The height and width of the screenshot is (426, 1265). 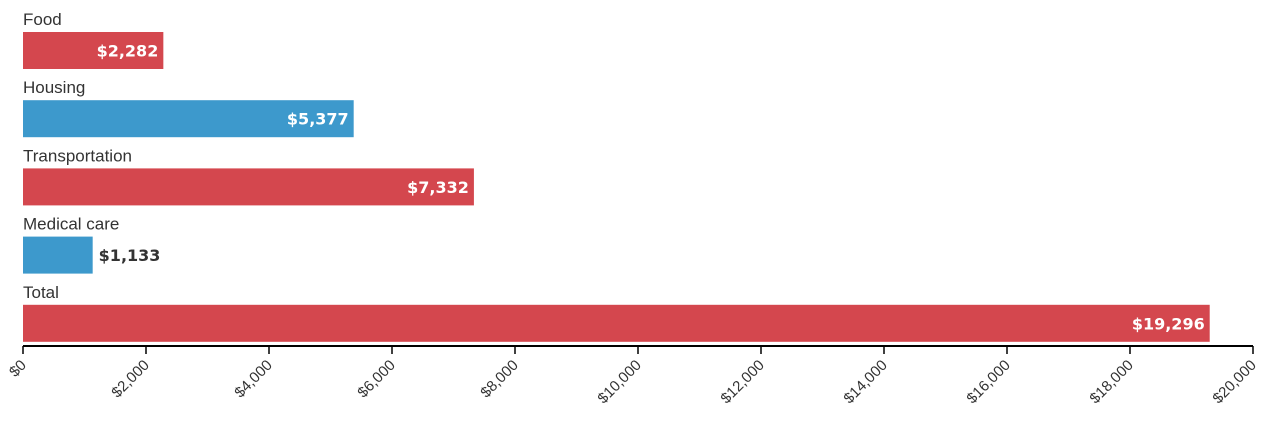 I want to click on x-tick-label: $8,000, so click(x=499, y=379).